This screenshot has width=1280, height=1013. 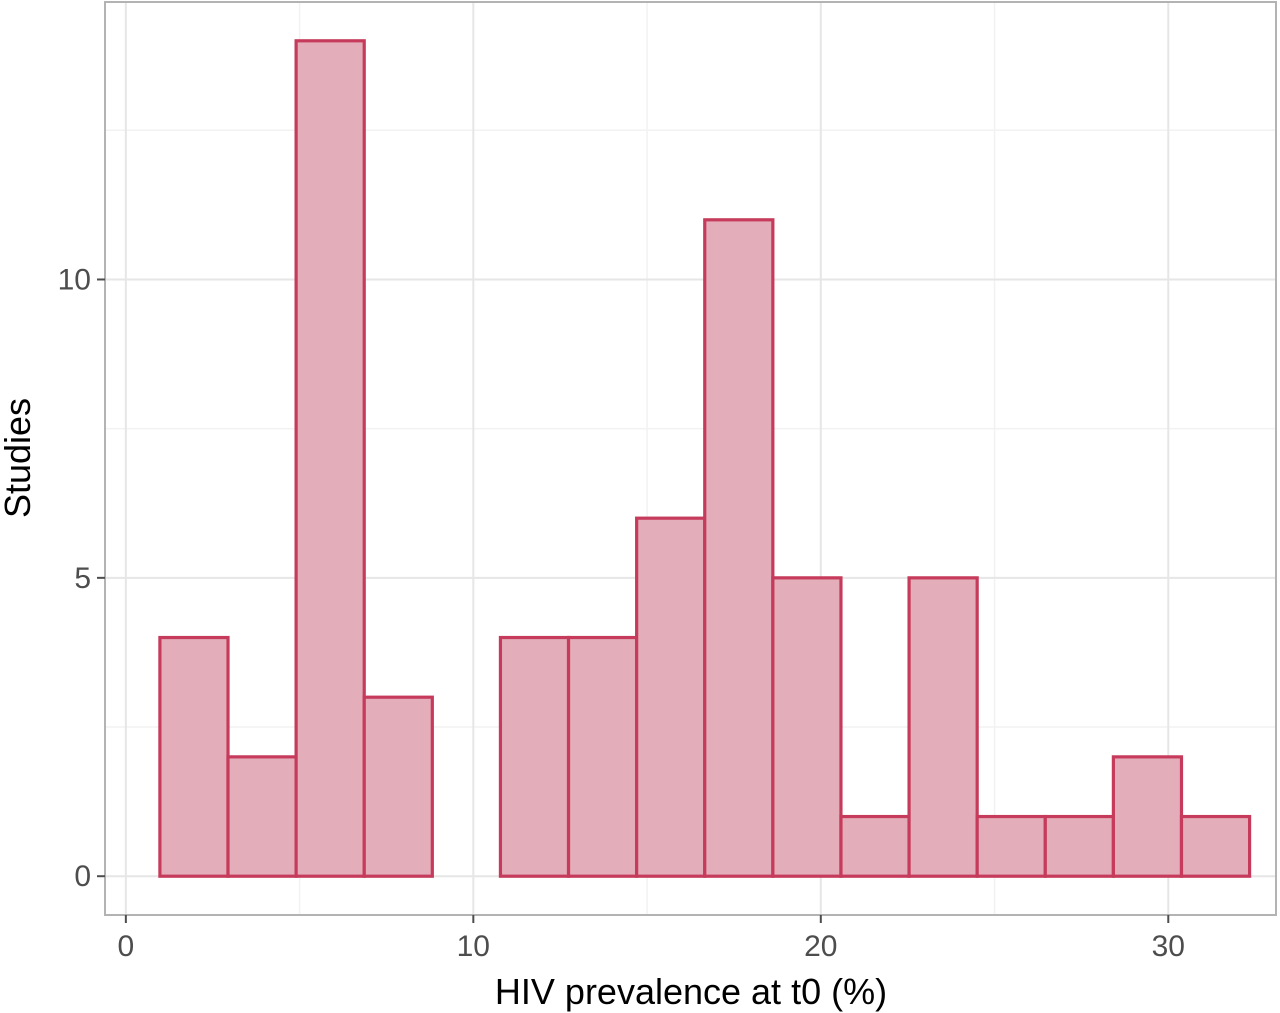 What do you see at coordinates (473, 946) in the screenshot?
I see `x-tick-label: 10` at bounding box center [473, 946].